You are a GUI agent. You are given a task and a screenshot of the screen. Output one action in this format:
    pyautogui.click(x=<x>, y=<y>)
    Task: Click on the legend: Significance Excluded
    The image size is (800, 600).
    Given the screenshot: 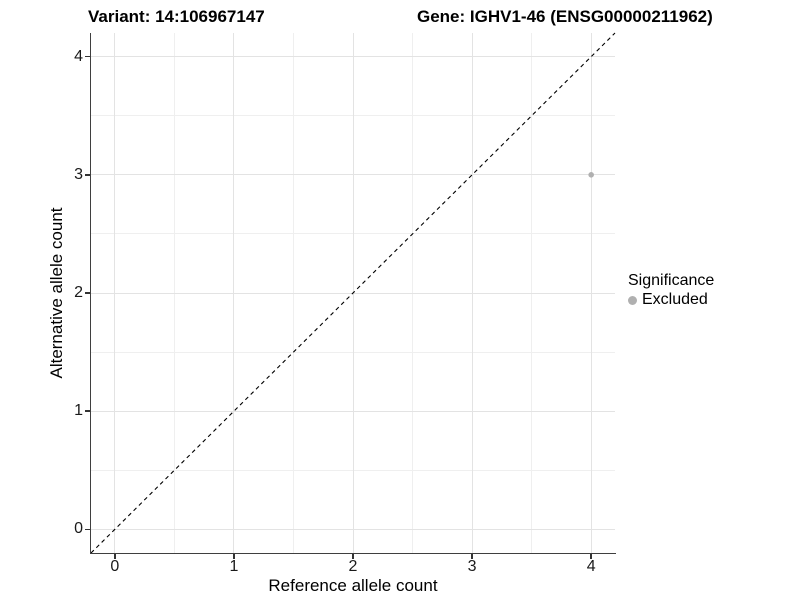 What is the action you would take?
    pyautogui.click(x=671, y=290)
    